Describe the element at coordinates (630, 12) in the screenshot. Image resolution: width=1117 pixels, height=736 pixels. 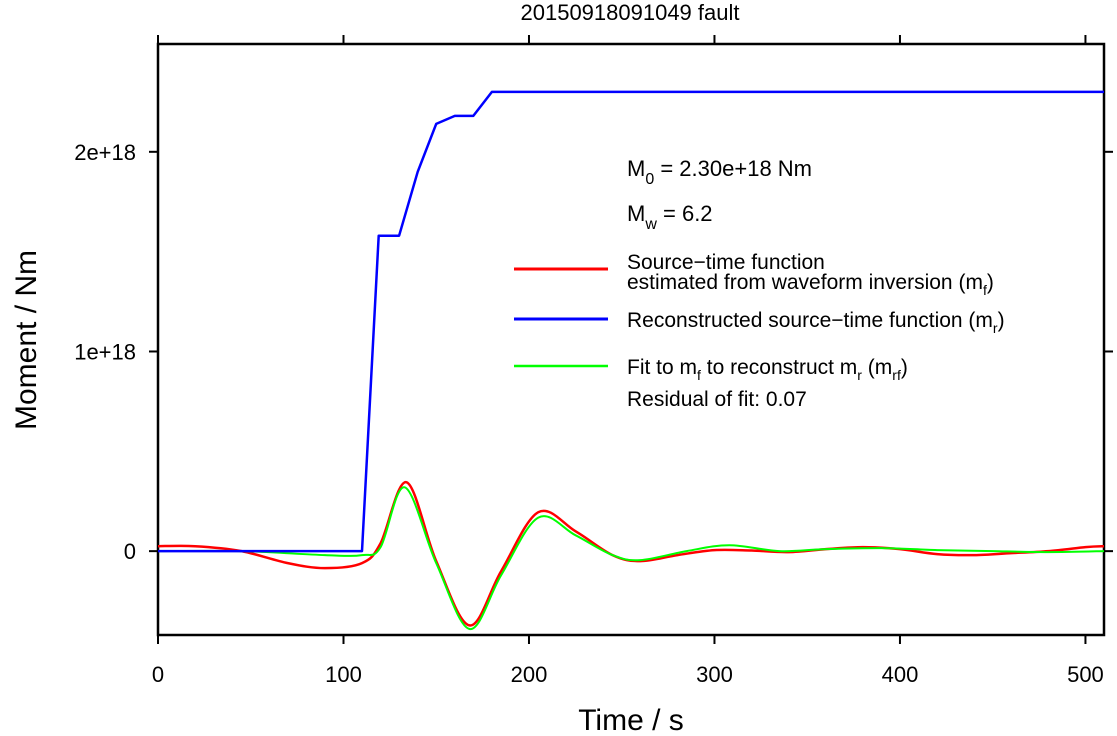
I see `chart-title: 20150918091049 fault` at that location.